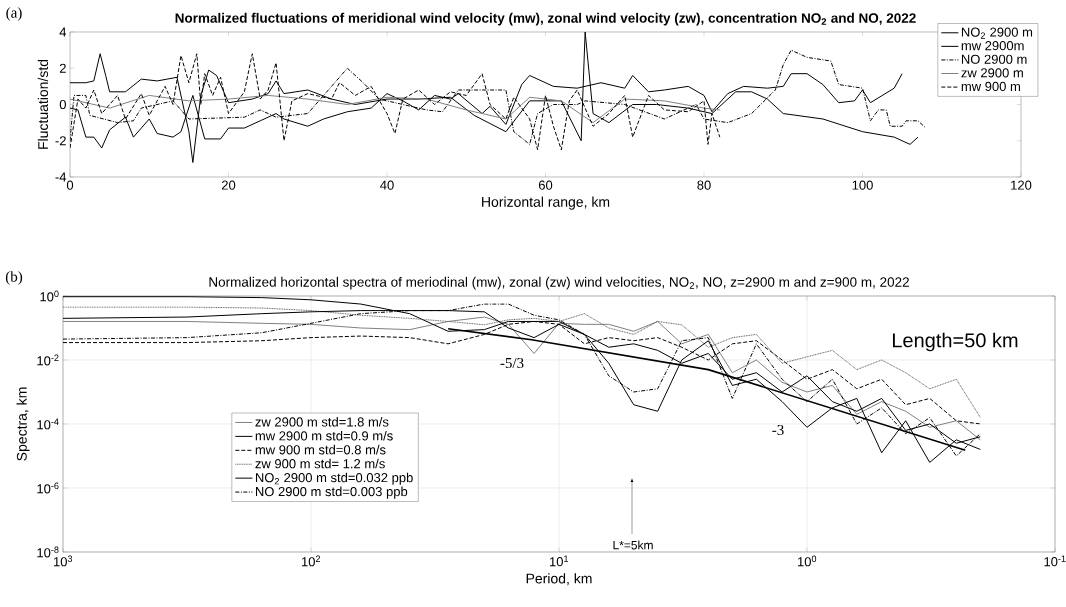 Image resolution: width=1066 pixels, height=607 pixels. What do you see at coordinates (63, 561) in the screenshot?
I see `x-tick-label: 10$^{3}$` at bounding box center [63, 561].